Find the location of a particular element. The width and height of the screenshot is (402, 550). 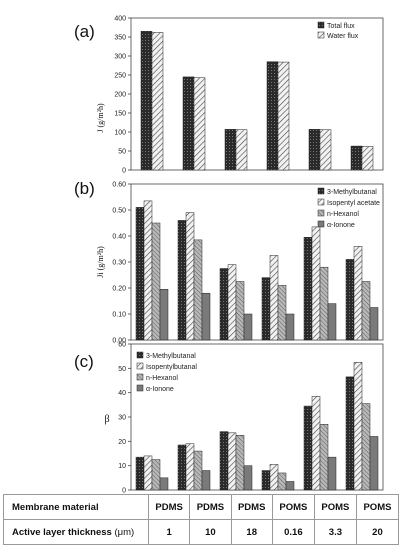

y-tick-label: 30 is located at coordinates (122, 418).